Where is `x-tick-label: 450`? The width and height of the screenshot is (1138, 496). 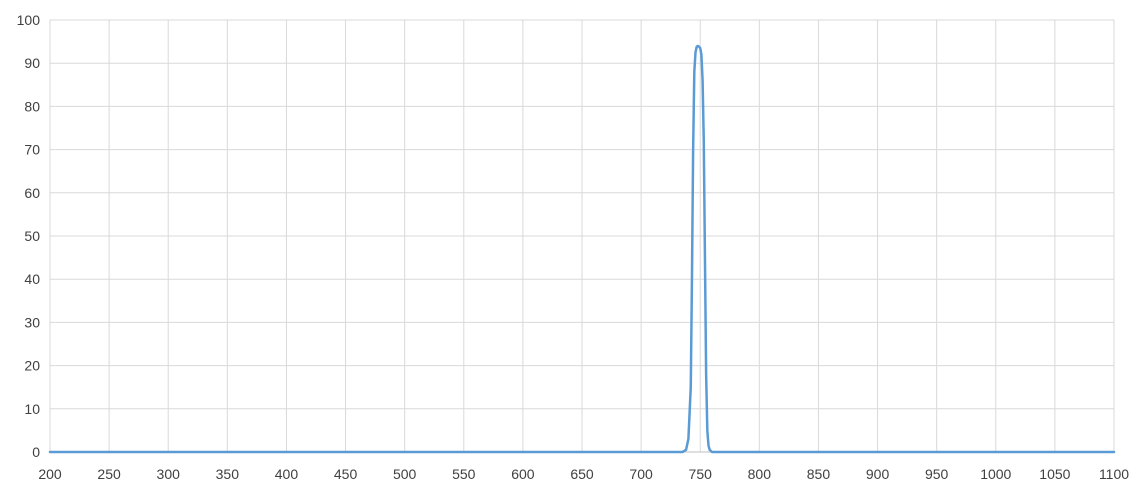
x-tick-label: 450 is located at coordinates (346, 474).